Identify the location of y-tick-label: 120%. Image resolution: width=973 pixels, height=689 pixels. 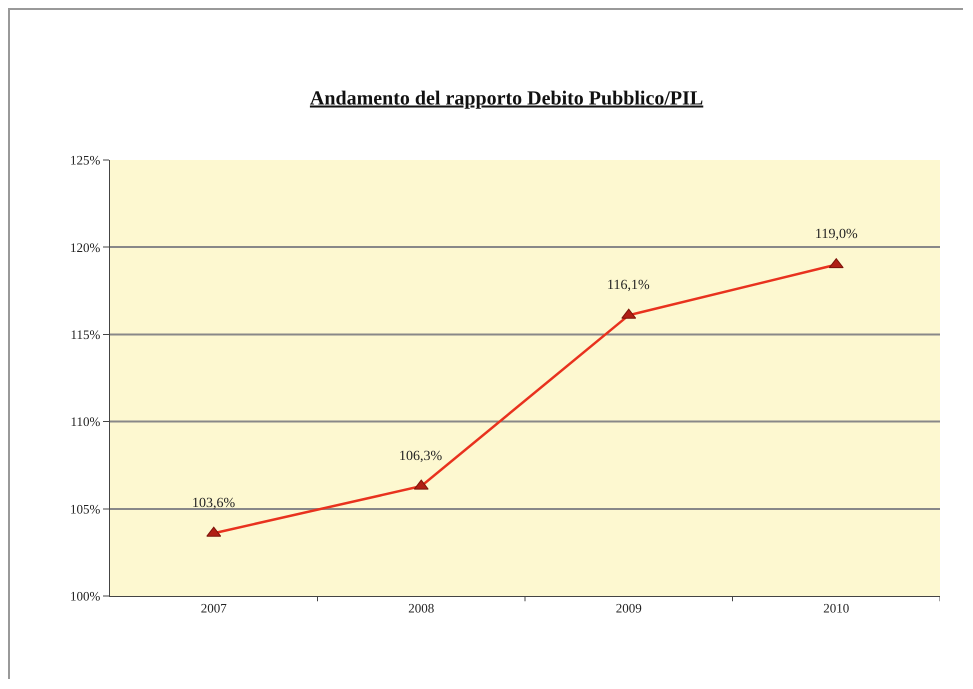
(85, 247).